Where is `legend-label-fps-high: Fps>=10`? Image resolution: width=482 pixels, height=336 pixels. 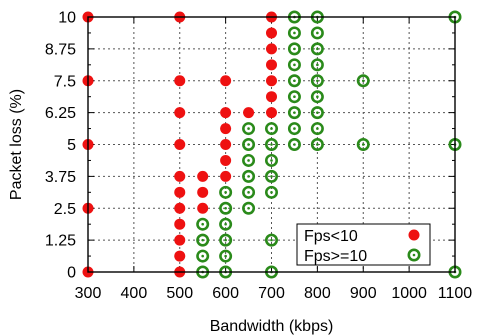
legend-label-fps-high: Fps>=10 is located at coordinates (335, 256).